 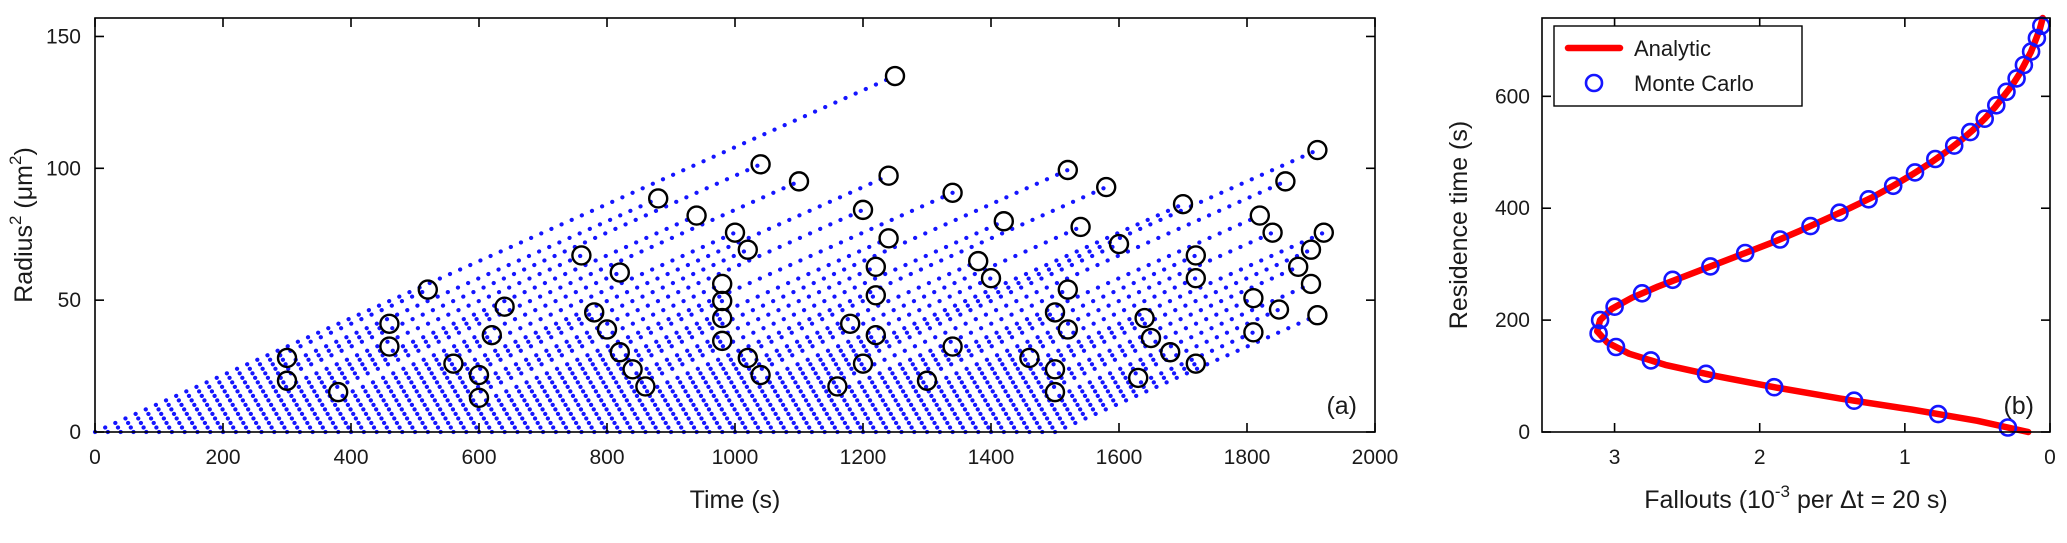 What do you see at coordinates (2018, 406) in the screenshot?
I see `svg-text: (b)` at bounding box center [2018, 406].